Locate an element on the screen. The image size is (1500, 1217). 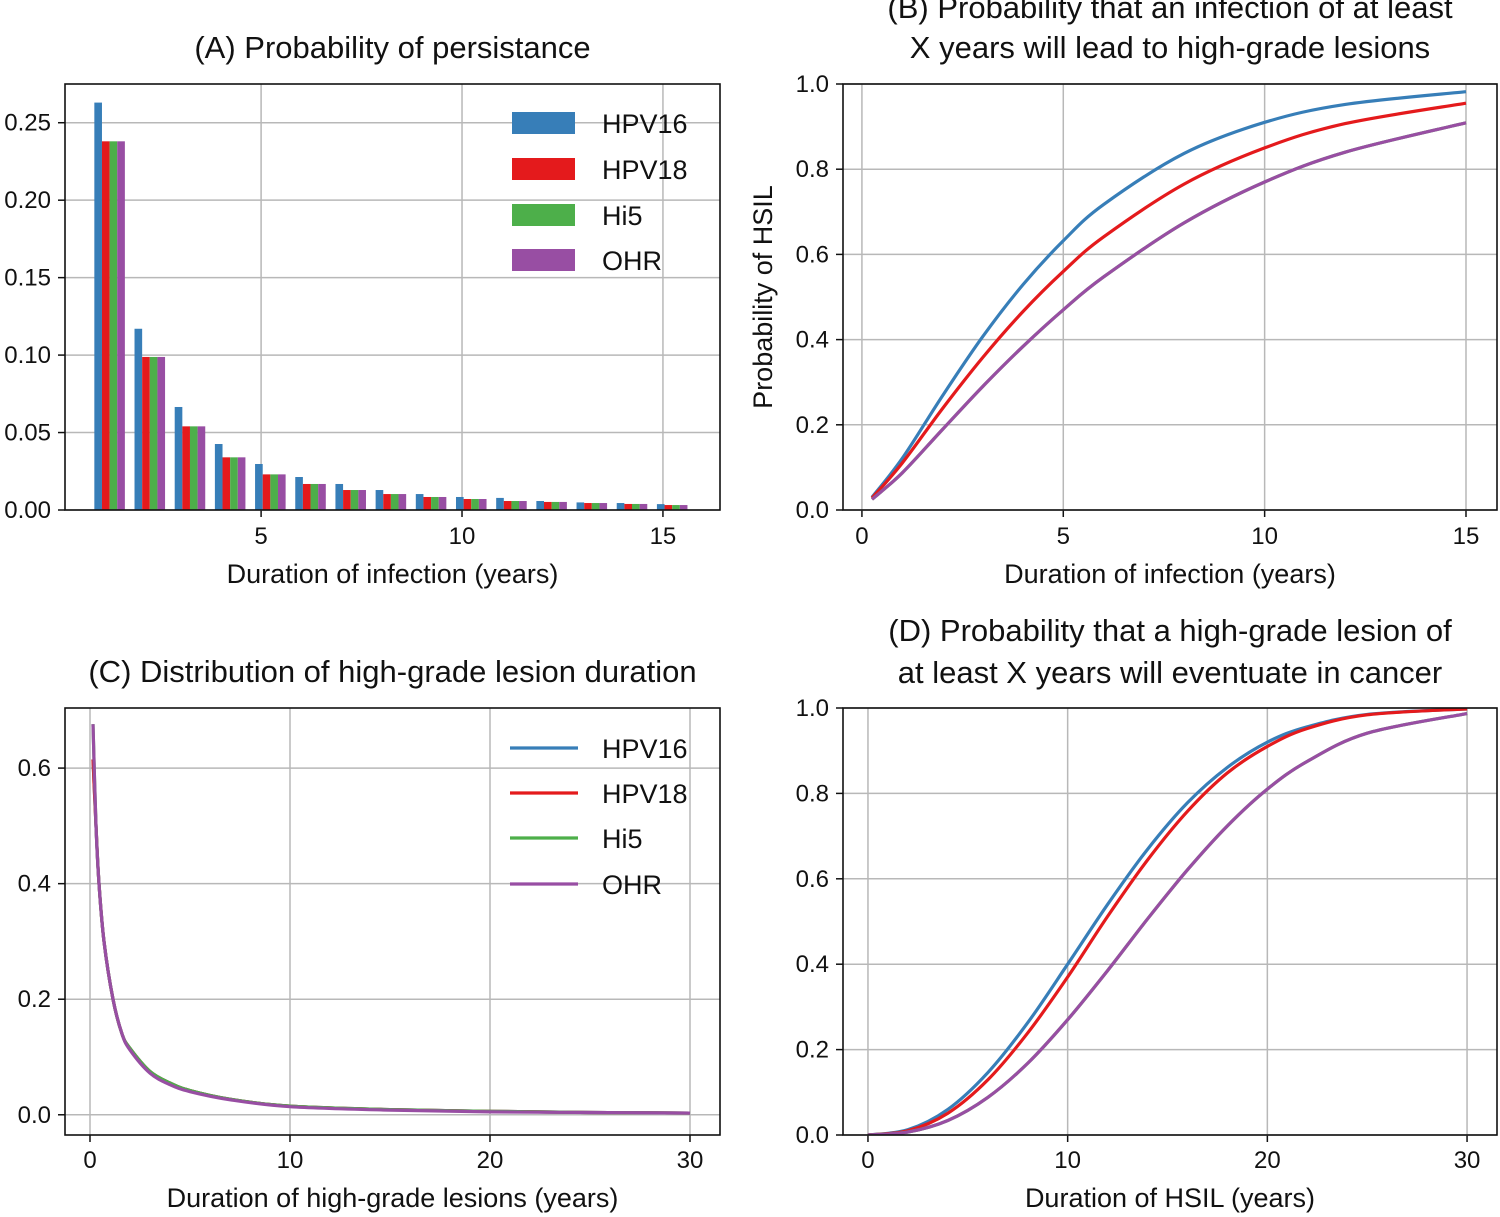
series-line-ohr is located at coordinates (1167, 923).